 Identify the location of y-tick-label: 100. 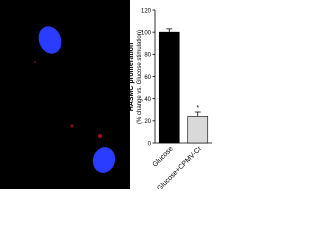
(146, 33).